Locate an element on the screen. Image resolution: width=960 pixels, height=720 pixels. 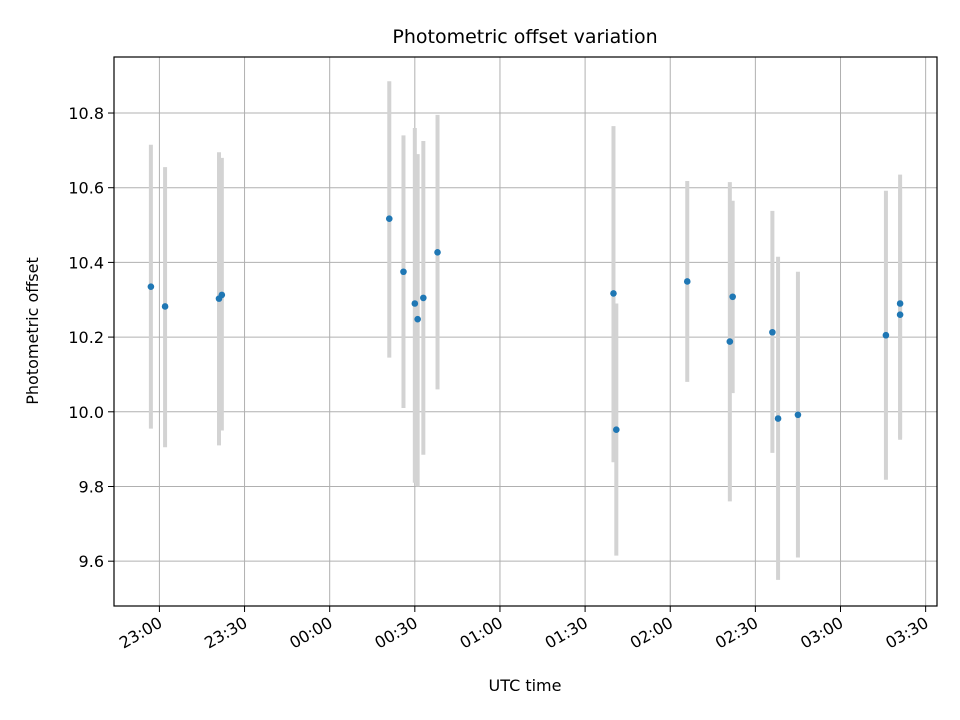
x-axis-label: UTC time is located at coordinates (525, 685).